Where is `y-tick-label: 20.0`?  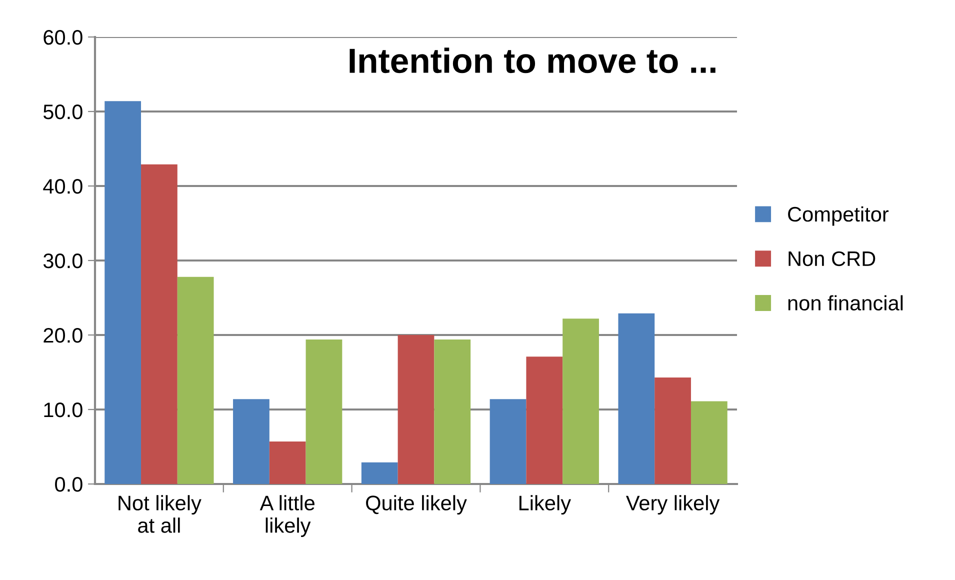
y-tick-label: 20.0 is located at coordinates (63, 335).